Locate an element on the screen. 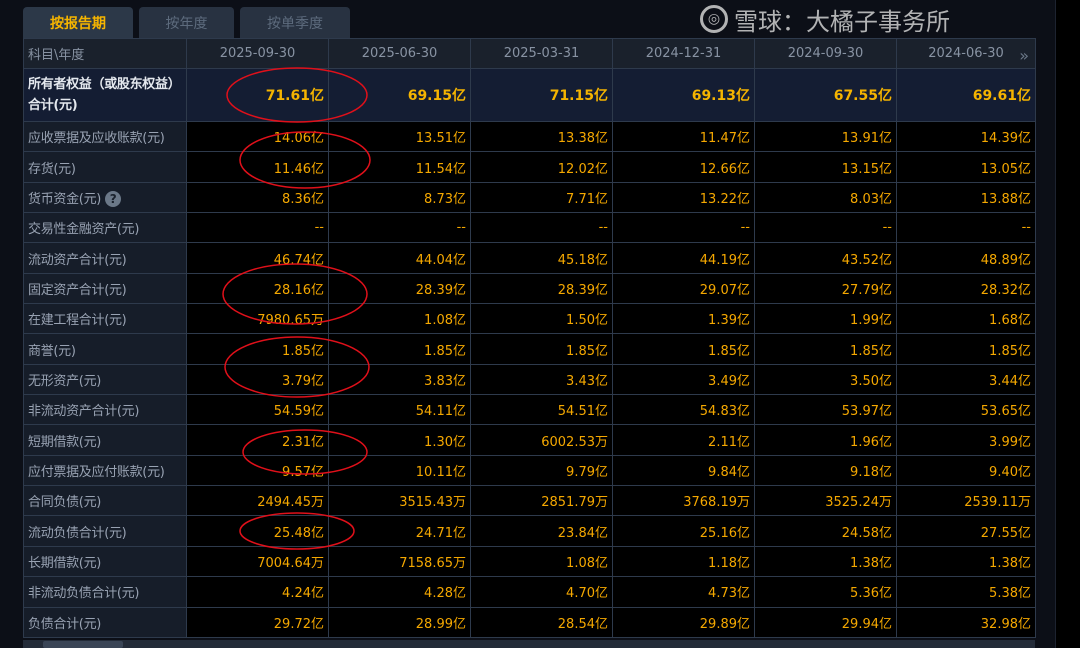  value-cell: 29.72亿 is located at coordinates (257, 622).